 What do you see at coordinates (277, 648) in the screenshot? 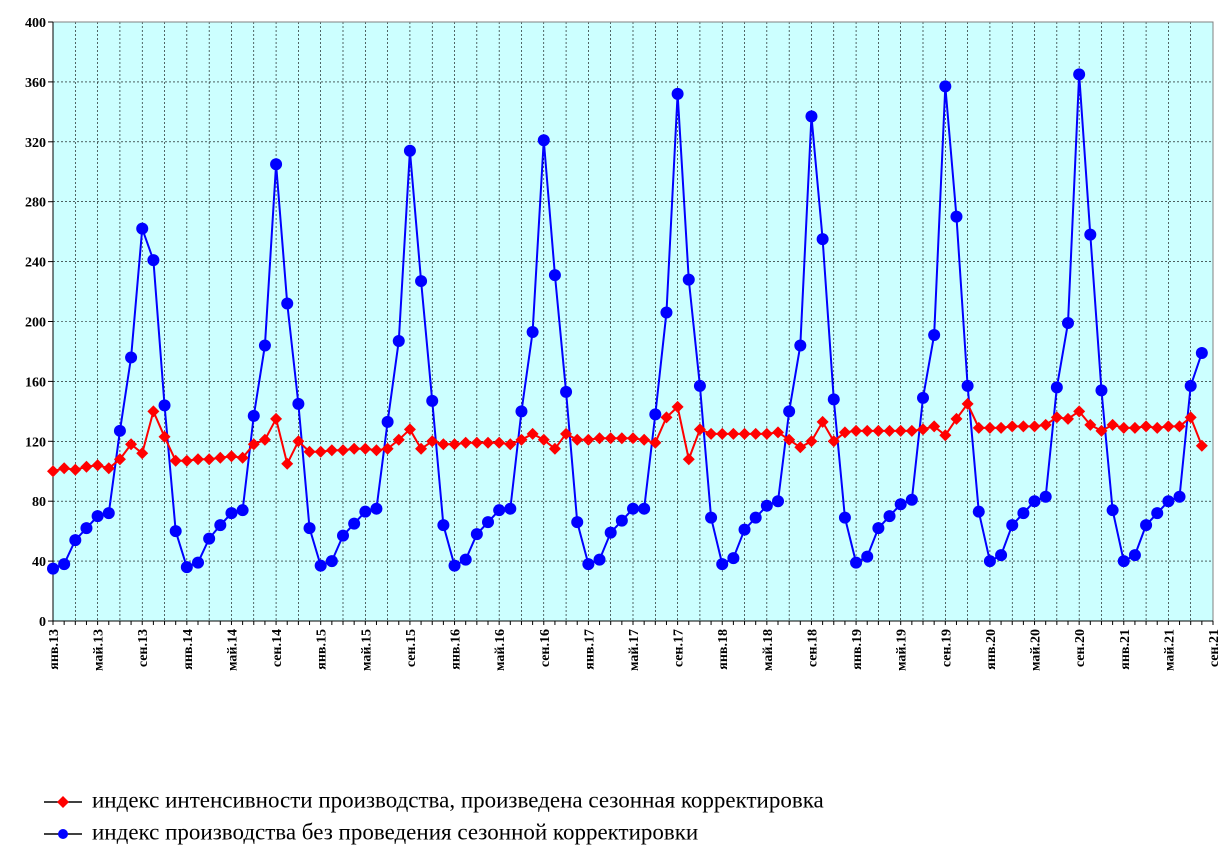
I see `x-tick-label: сен.14` at bounding box center [277, 648].